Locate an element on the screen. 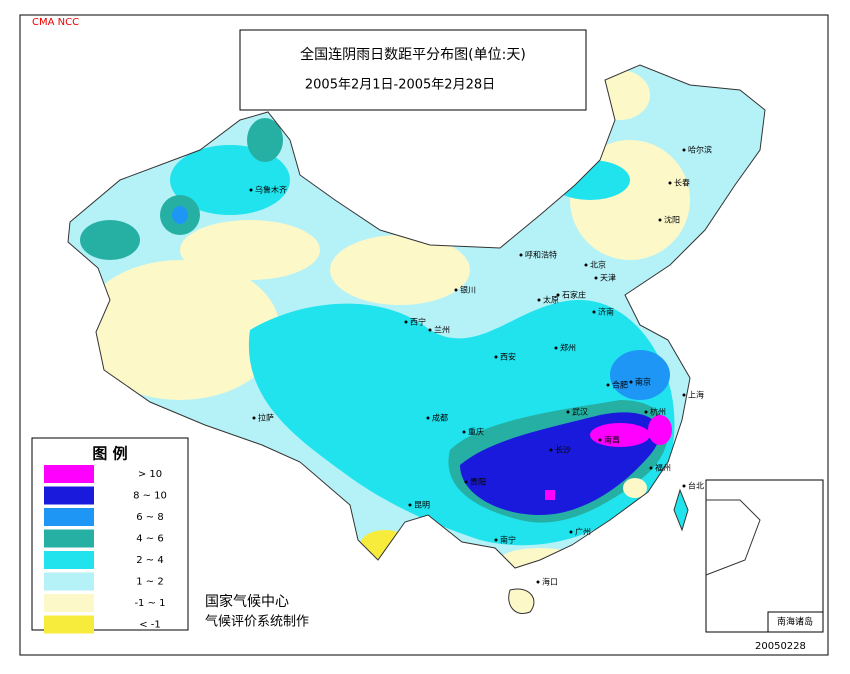  city-label: 郑州 is located at coordinates (568, 348).